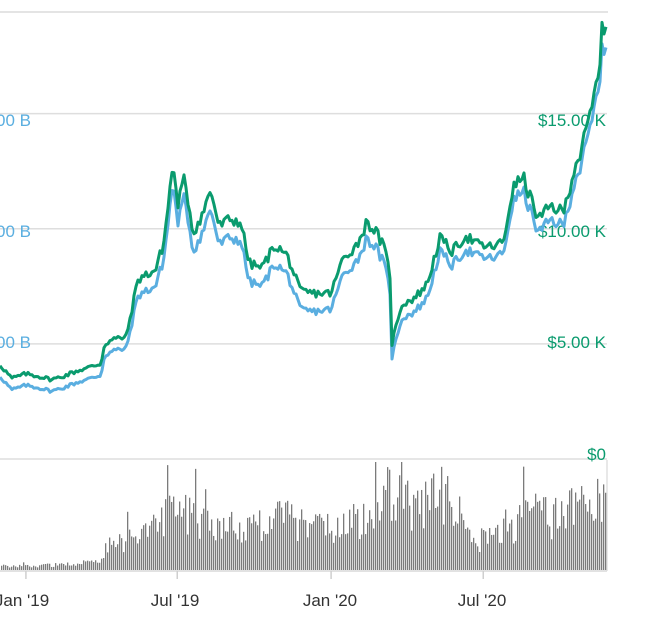 The height and width of the screenshot is (623, 649). I want to click on x-axis-tick-label: Jul '19, so click(175, 600).